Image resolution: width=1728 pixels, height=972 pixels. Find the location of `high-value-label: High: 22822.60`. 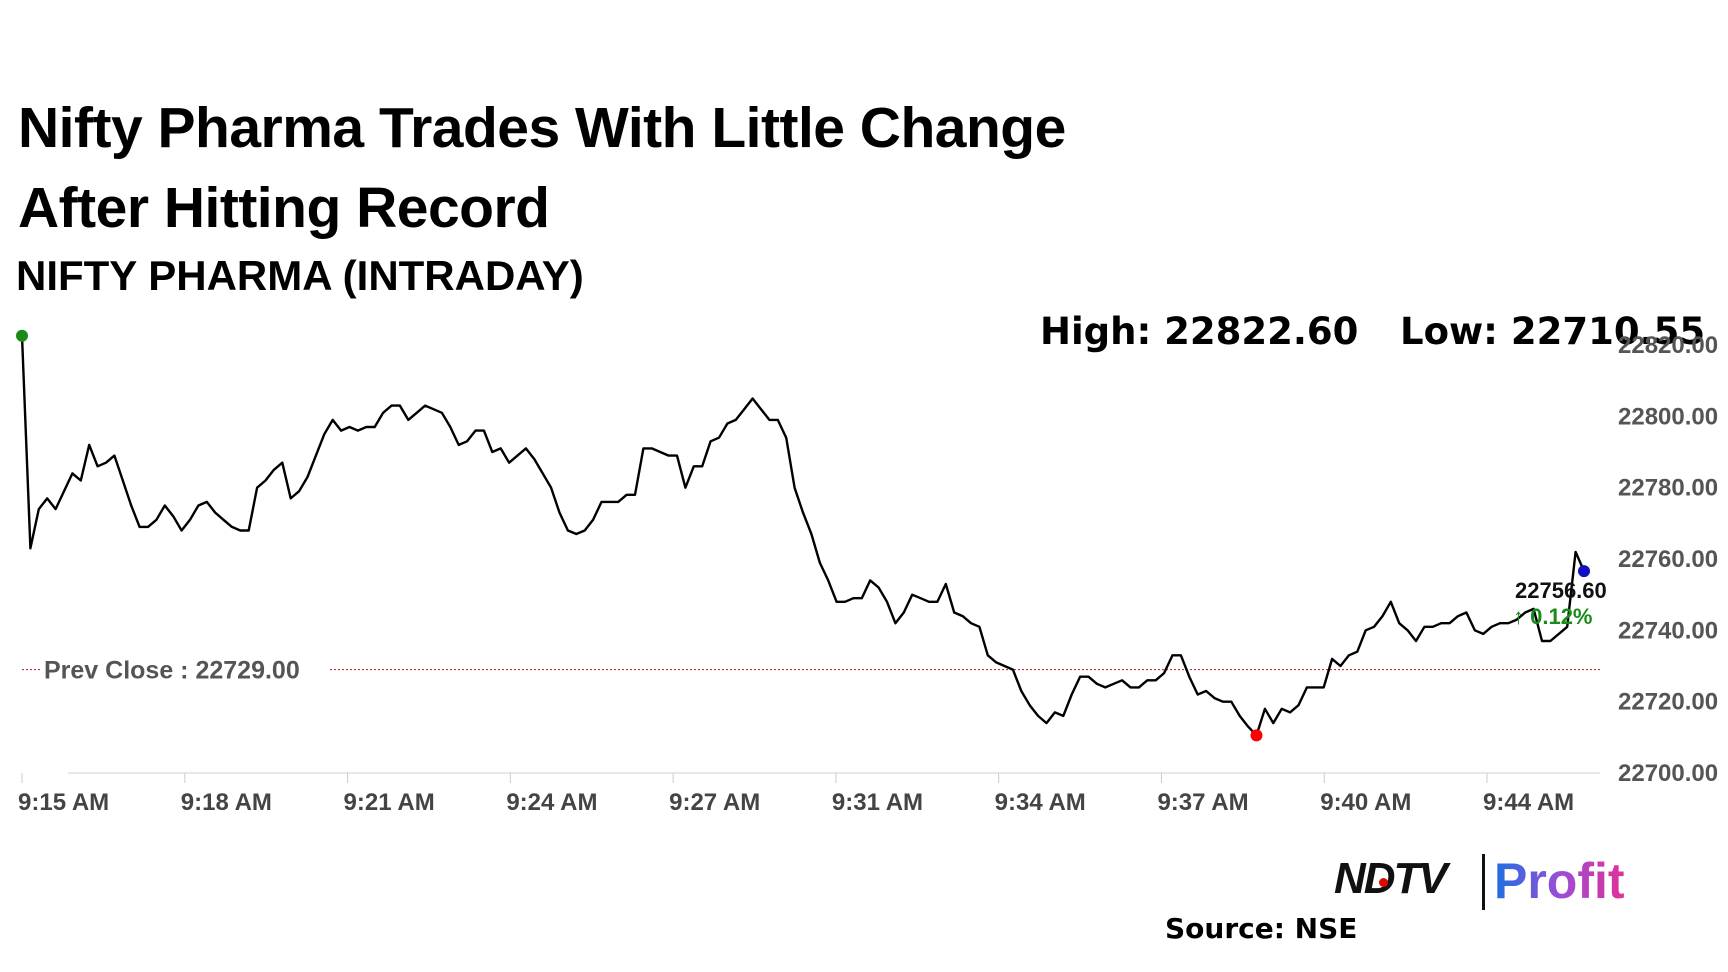

high-value-label: High: 22822.60 is located at coordinates (1199, 331).